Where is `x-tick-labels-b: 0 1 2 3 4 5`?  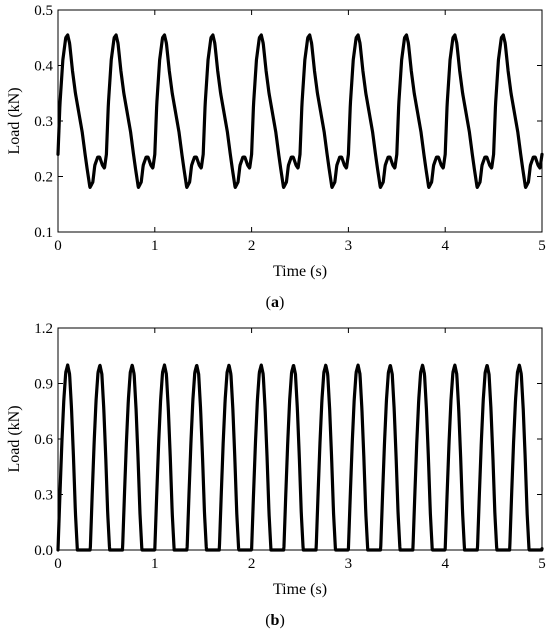
x-tick-labels-b: 0 1 2 3 4 5 is located at coordinates (300, 564).